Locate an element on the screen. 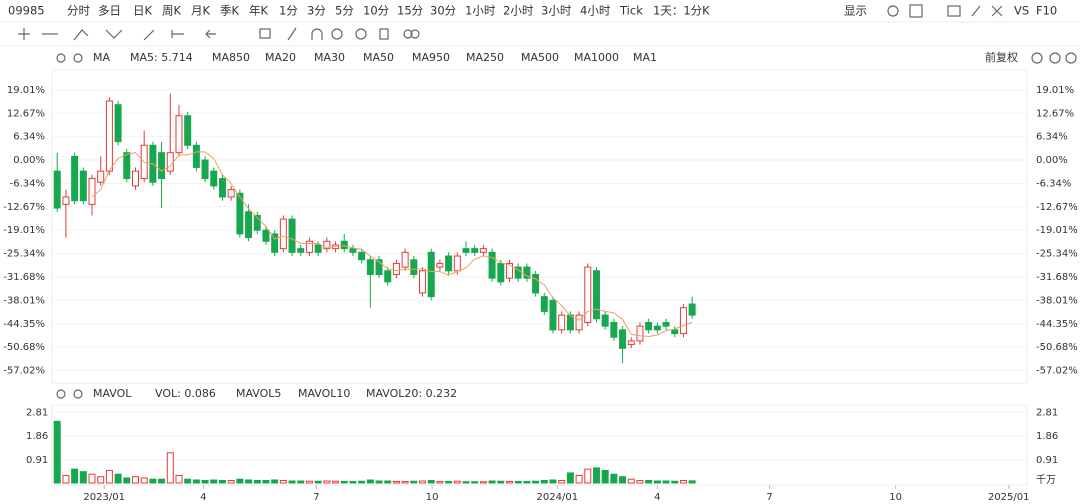 The width and height of the screenshot is (1080, 504). period-button: 日K is located at coordinates (142, 11).